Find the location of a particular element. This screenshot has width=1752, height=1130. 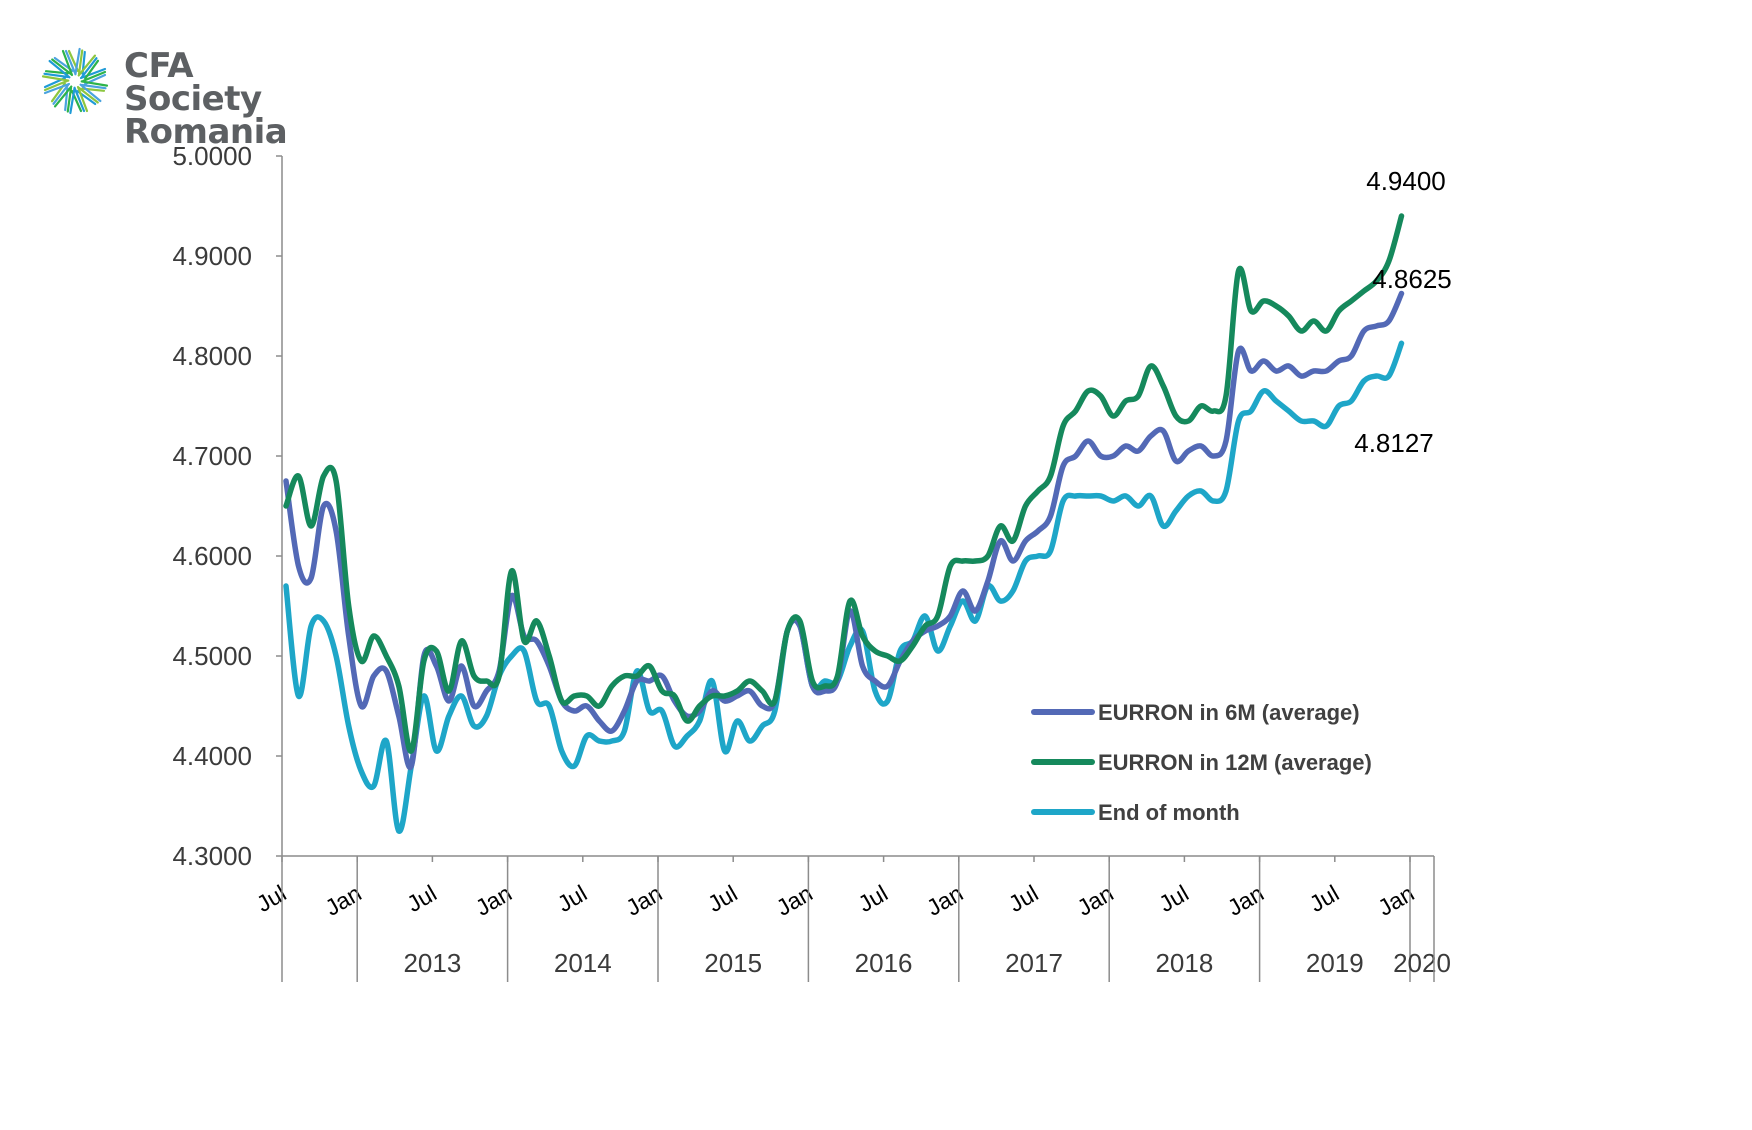

y-tick-label: 4.5000 is located at coordinates (212, 656).